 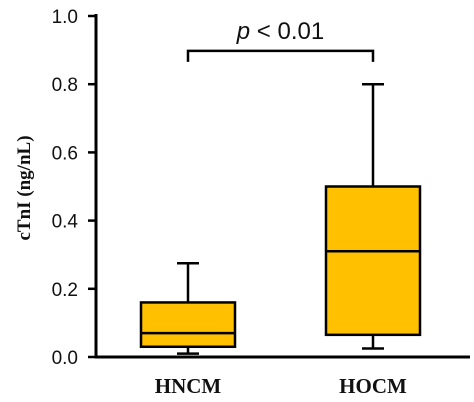 I want to click on y-tick-label: 1.0, so click(x=65, y=17).